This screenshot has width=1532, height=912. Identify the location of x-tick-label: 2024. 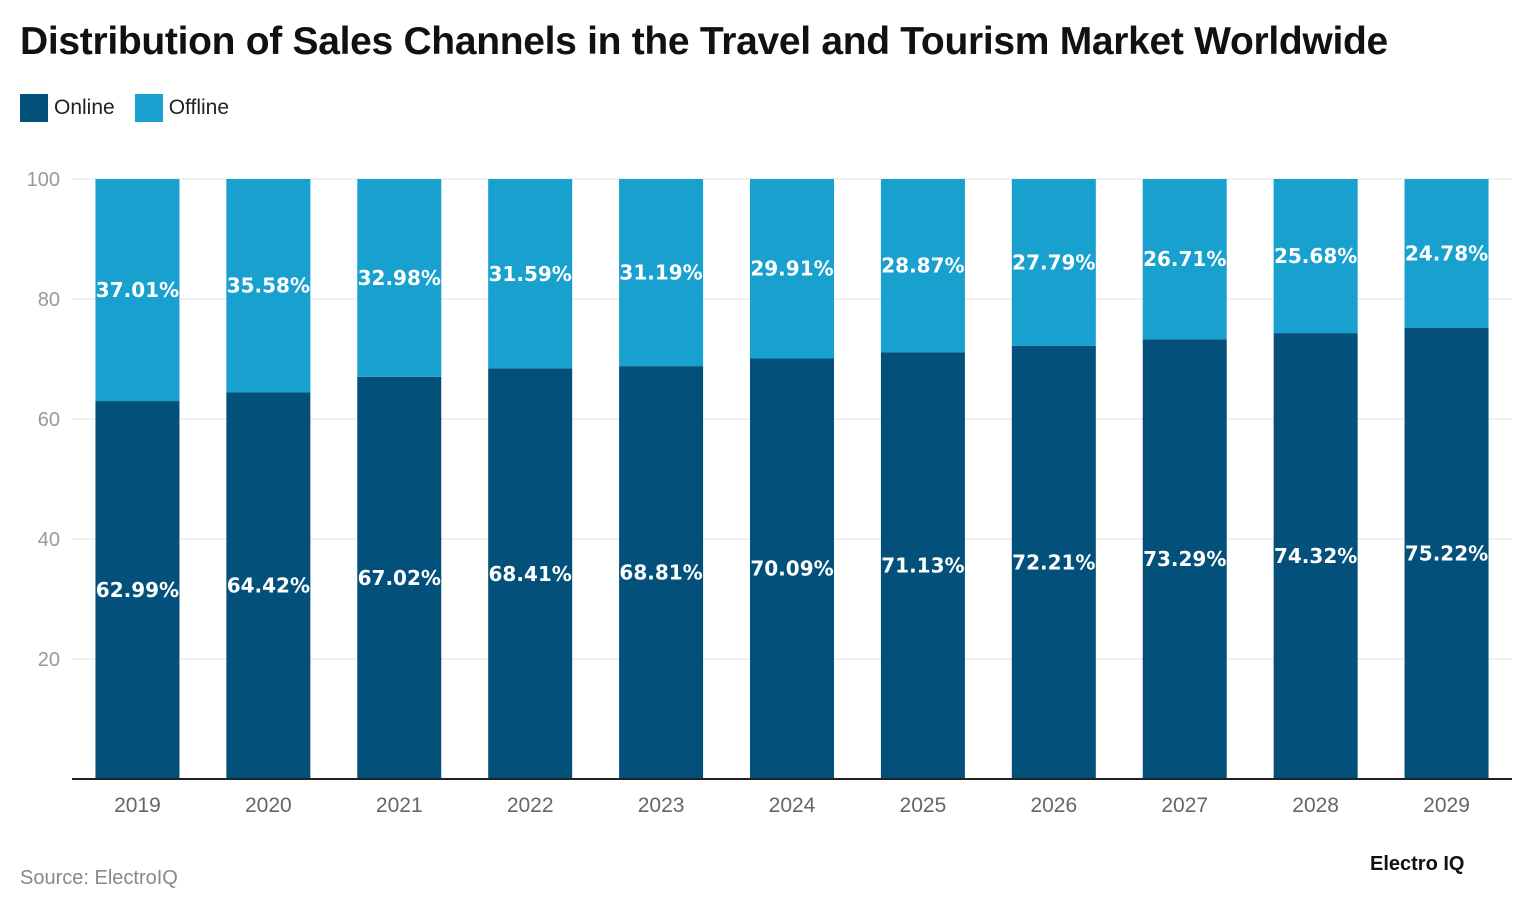
(792, 805).